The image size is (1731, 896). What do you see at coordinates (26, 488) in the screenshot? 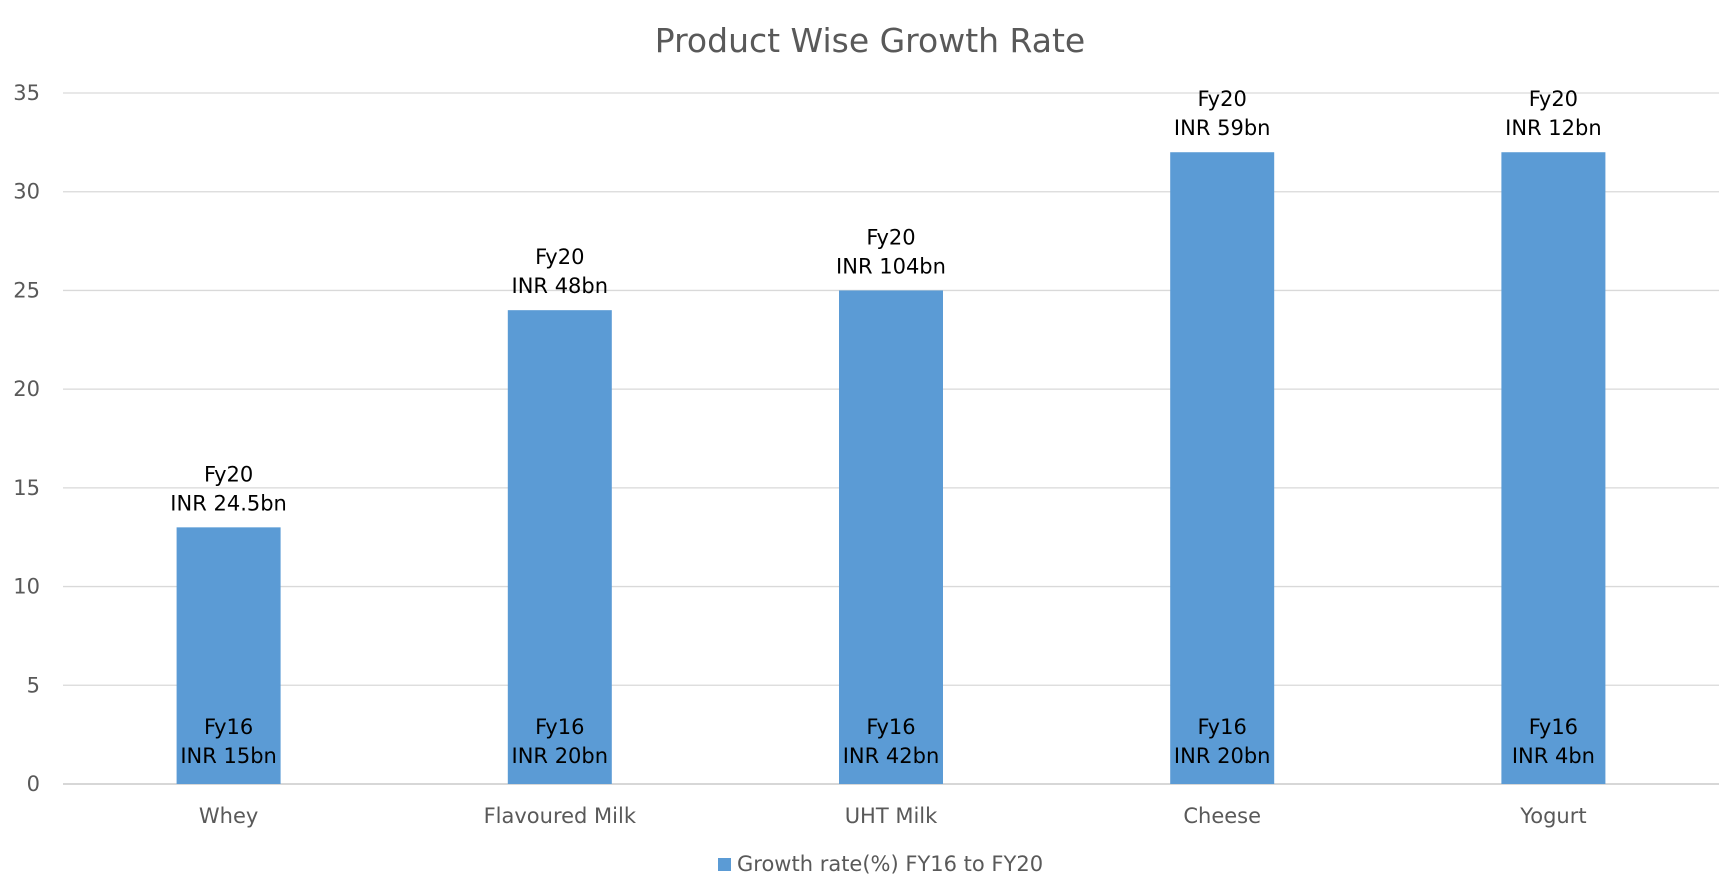
I see `y-tick-label: 15` at bounding box center [26, 488].